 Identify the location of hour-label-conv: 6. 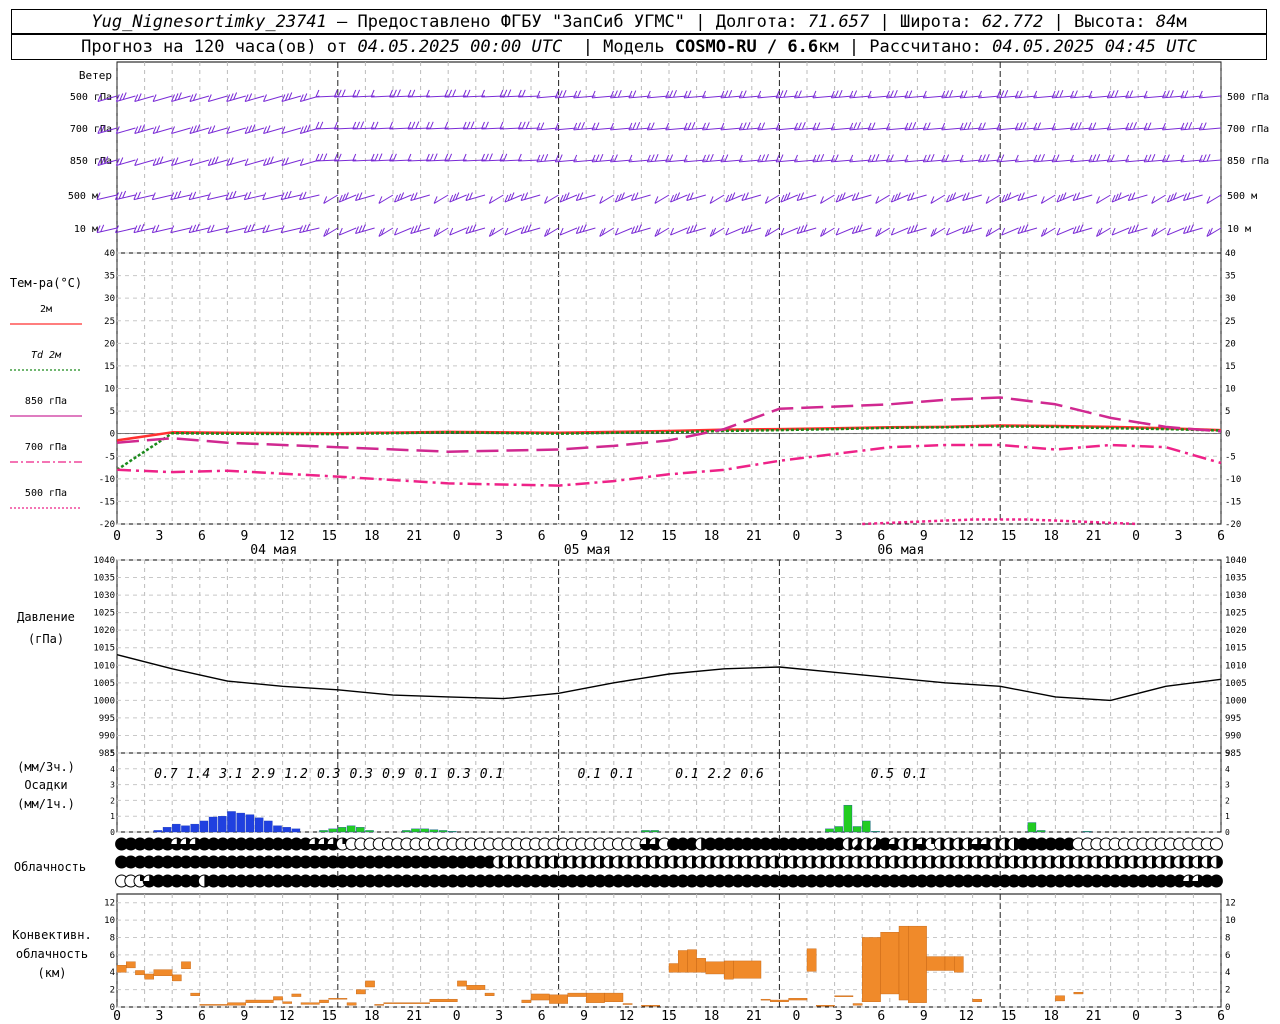
(542, 1016).